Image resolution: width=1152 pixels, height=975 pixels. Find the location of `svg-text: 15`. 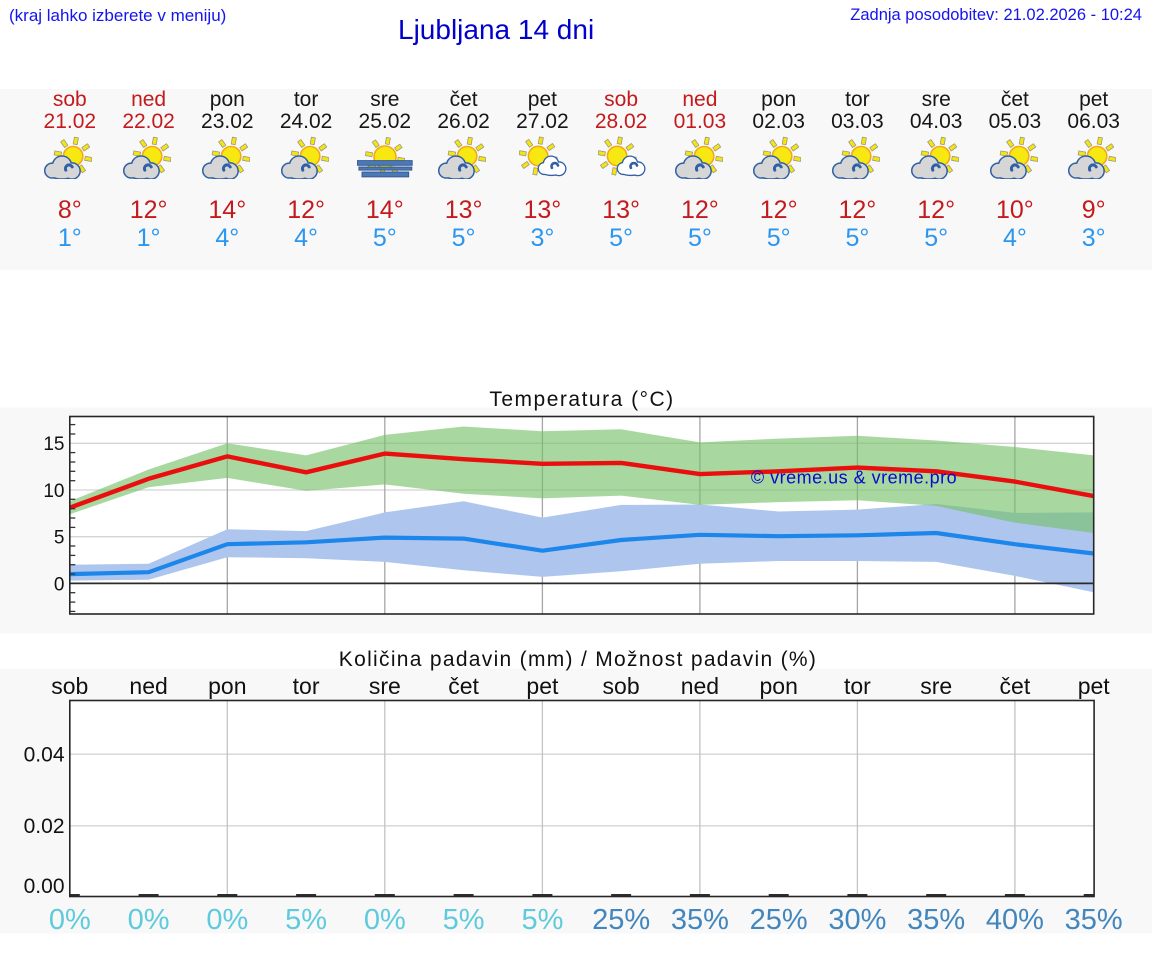

svg-text: 15 is located at coordinates (53, 444).